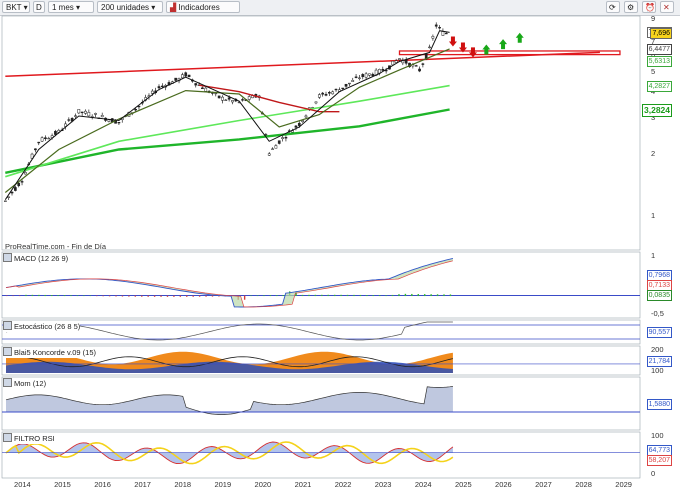 Image resolution: width=680 pixels, height=490 pixels. Describe the element at coordinates (7, 325) in the screenshot. I see `indicator-icon` at that location.